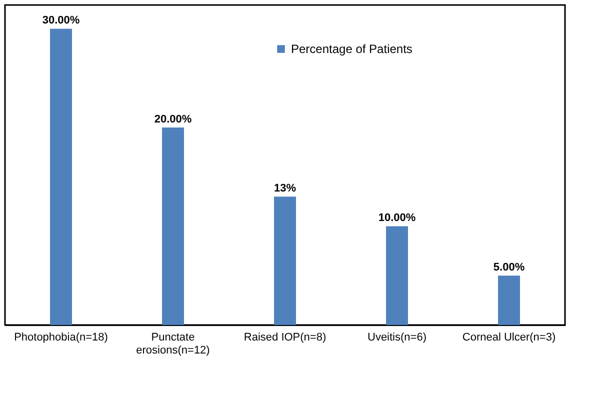  Describe the element at coordinates (61, 338) in the screenshot. I see `x-tick-label: Photophobia(n=18)` at that location.